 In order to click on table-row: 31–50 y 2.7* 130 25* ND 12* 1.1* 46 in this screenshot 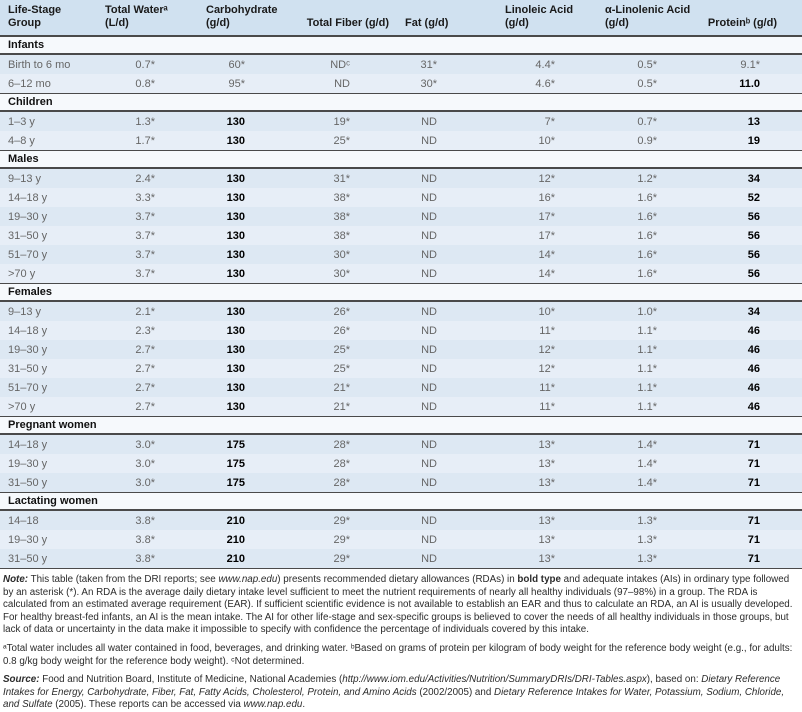, I will do `click(401, 368)`.